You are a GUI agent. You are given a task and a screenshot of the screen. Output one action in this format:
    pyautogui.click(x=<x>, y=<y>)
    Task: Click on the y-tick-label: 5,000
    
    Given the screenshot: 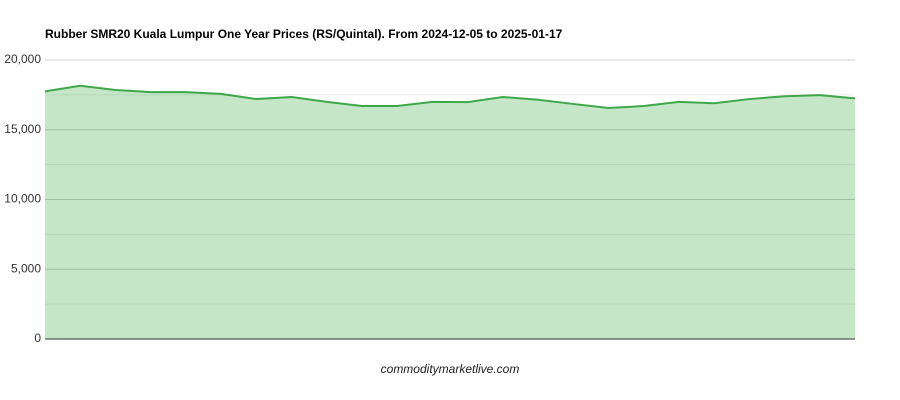 What is the action you would take?
    pyautogui.click(x=26, y=268)
    